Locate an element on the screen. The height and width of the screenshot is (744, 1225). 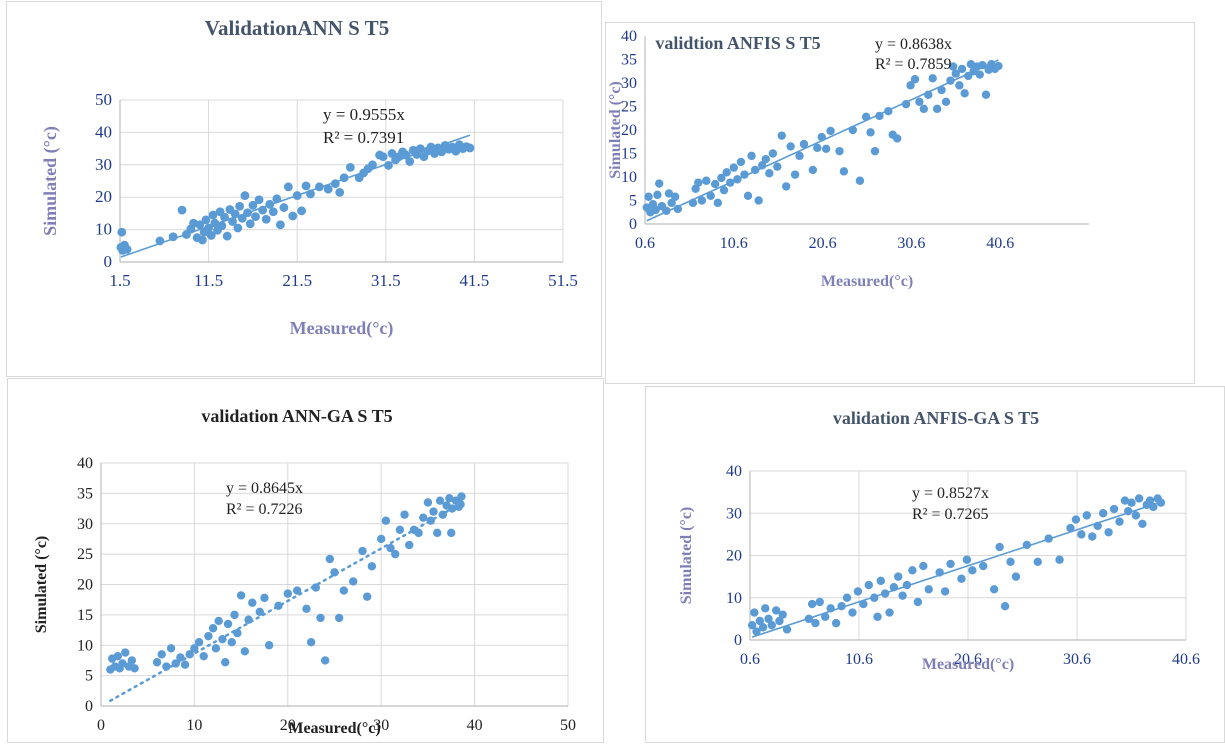
x-tick-label: 40.6 is located at coordinates (1186, 659).